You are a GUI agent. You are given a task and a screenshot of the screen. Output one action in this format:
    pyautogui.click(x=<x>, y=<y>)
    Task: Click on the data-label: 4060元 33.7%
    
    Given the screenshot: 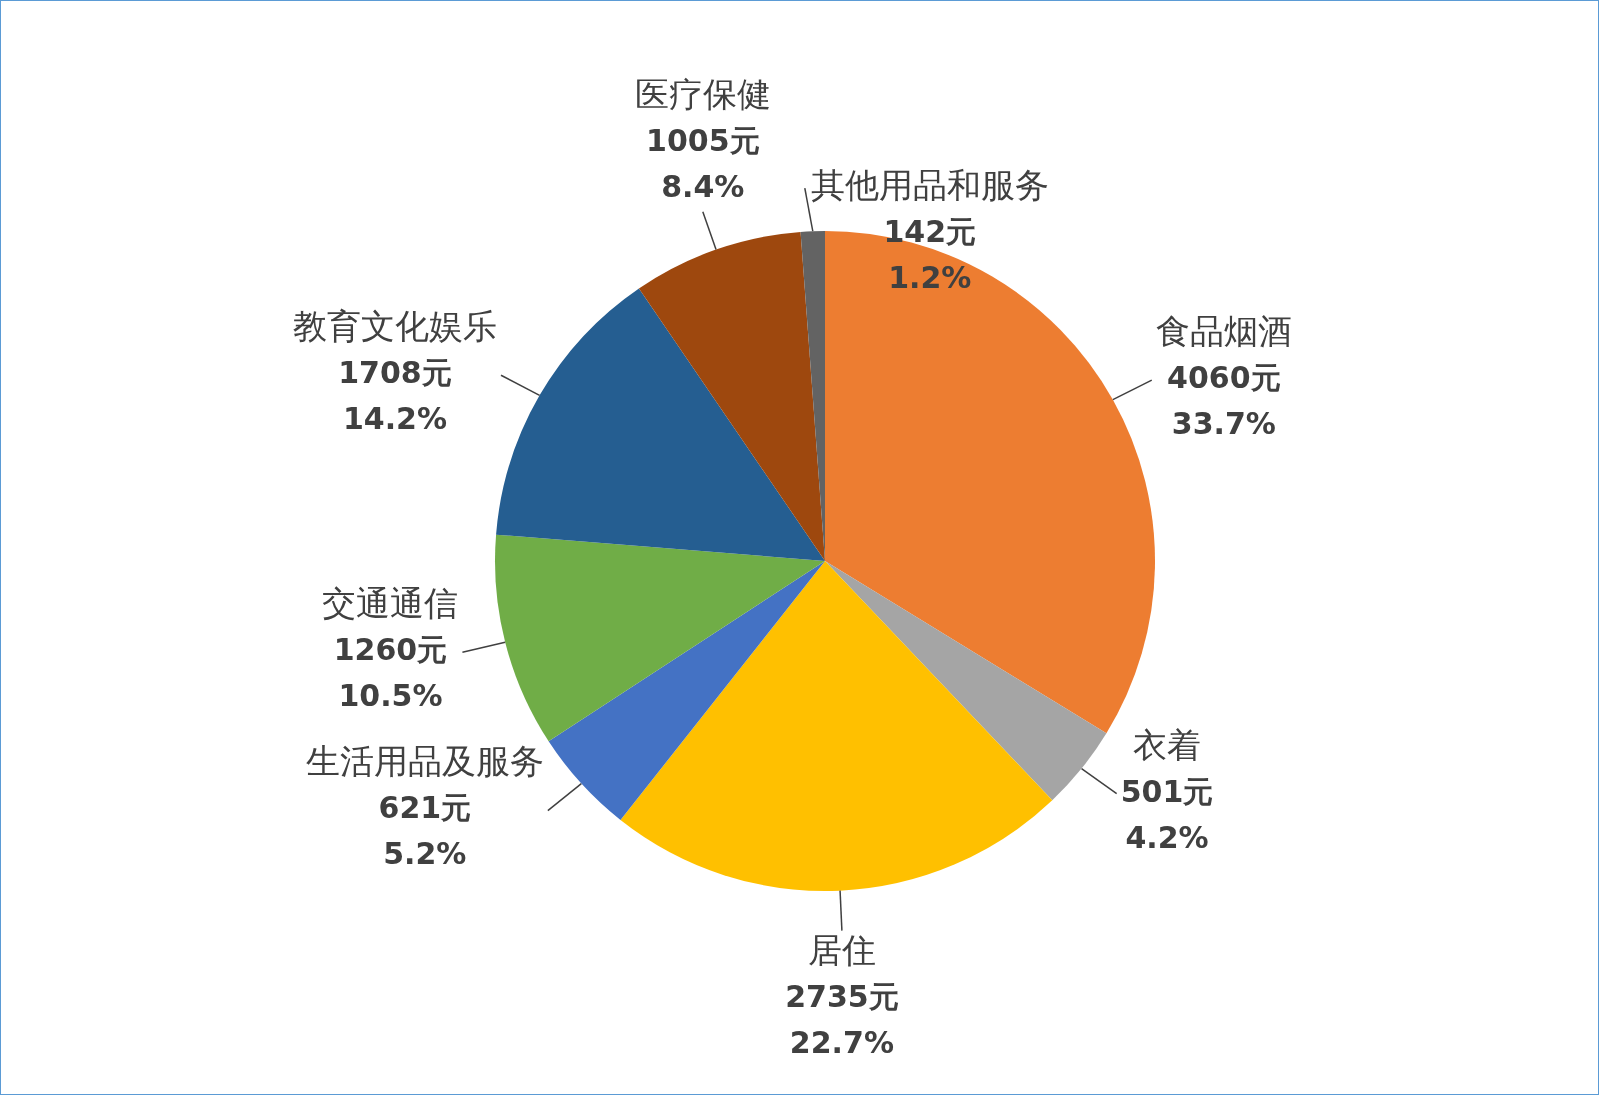 What is the action you would take?
    pyautogui.click(x=1224, y=400)
    